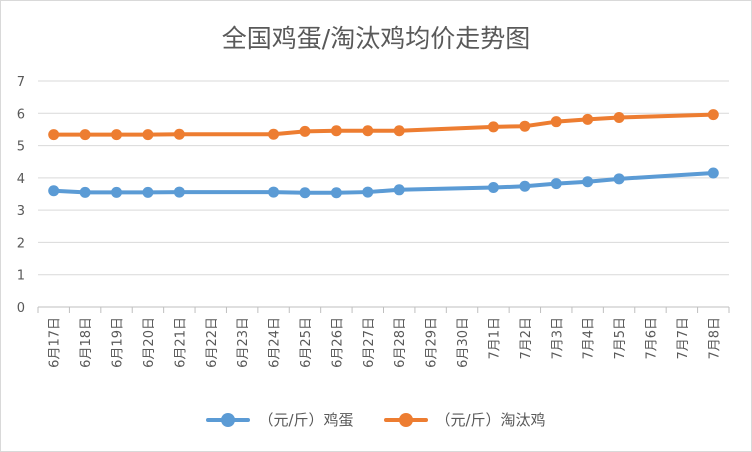 Image resolution: width=752 pixels, height=452 pixels. Describe the element at coordinates (149, 342) in the screenshot. I see `x-tick-label: 6月20日` at that location.